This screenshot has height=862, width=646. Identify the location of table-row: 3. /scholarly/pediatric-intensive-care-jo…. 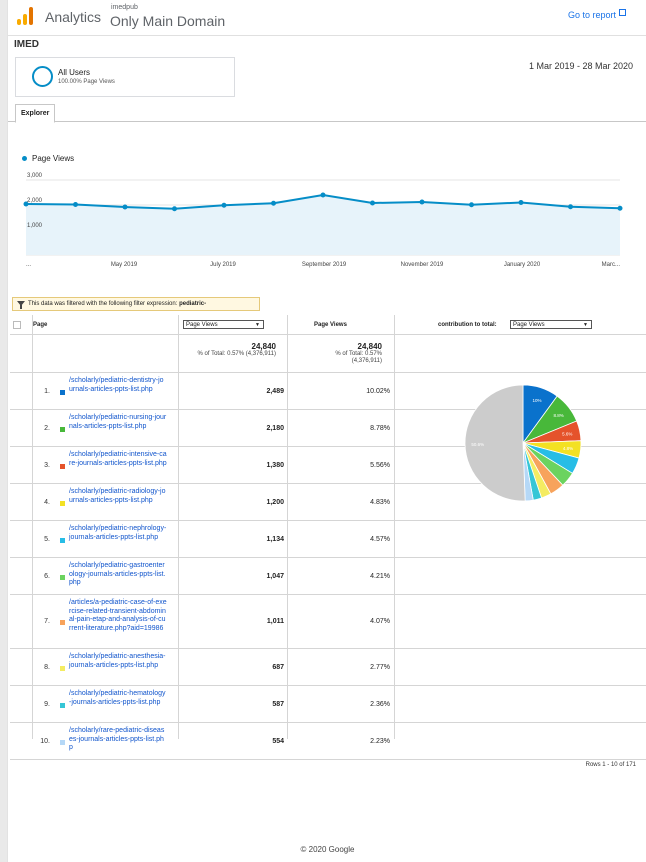
(328, 465).